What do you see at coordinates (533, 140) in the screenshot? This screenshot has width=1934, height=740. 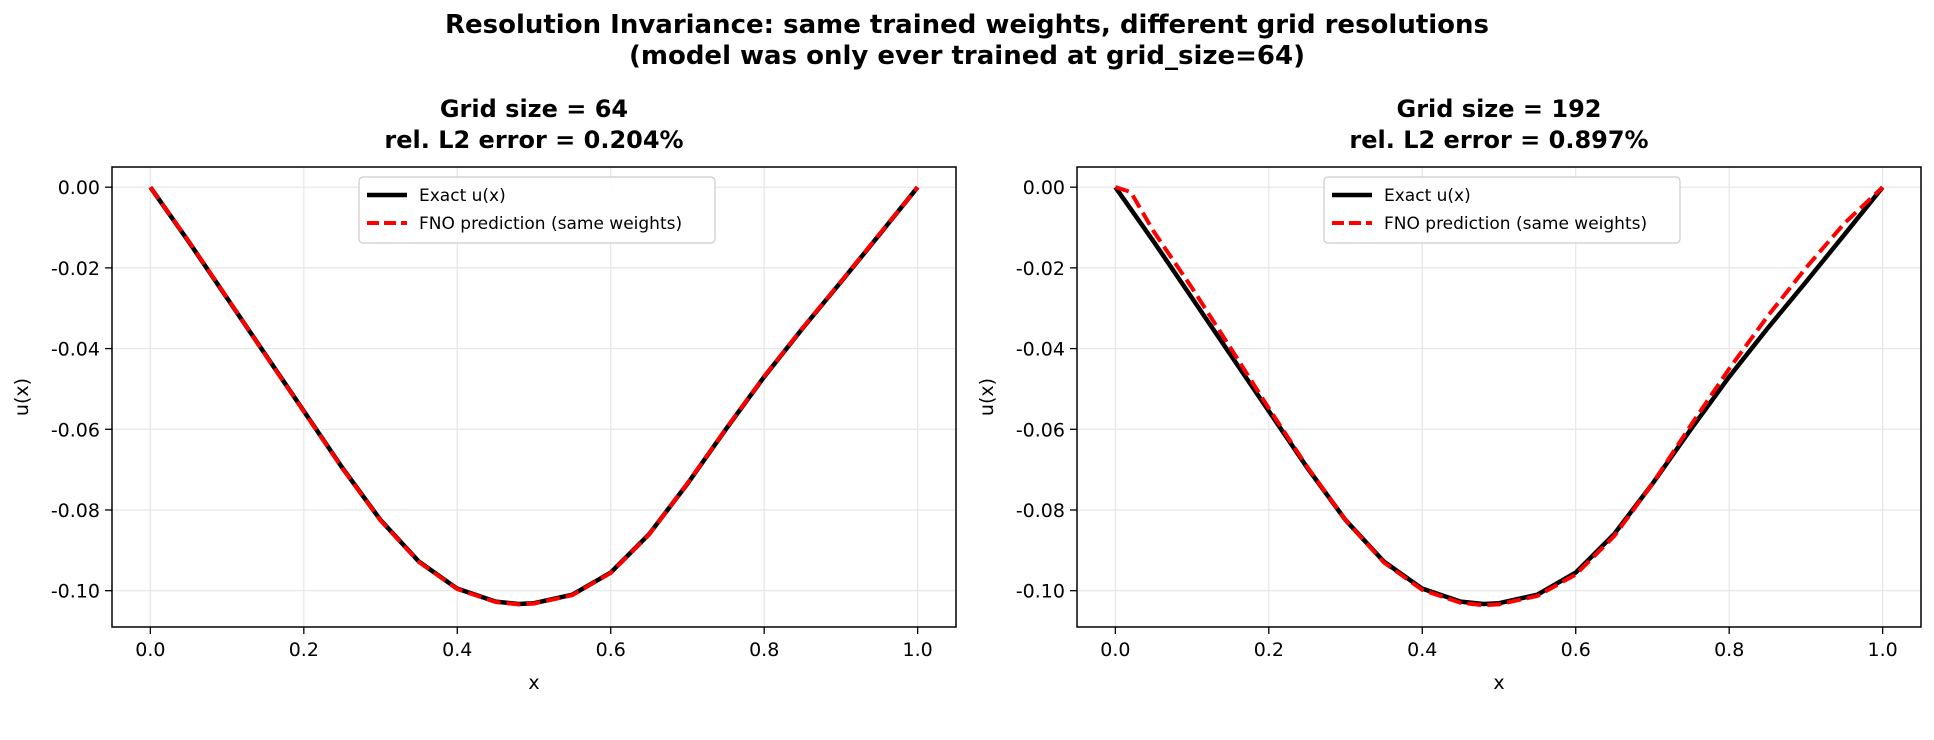 I see `chart-title-line-2: rel. L2 error = 0.204%` at bounding box center [533, 140].